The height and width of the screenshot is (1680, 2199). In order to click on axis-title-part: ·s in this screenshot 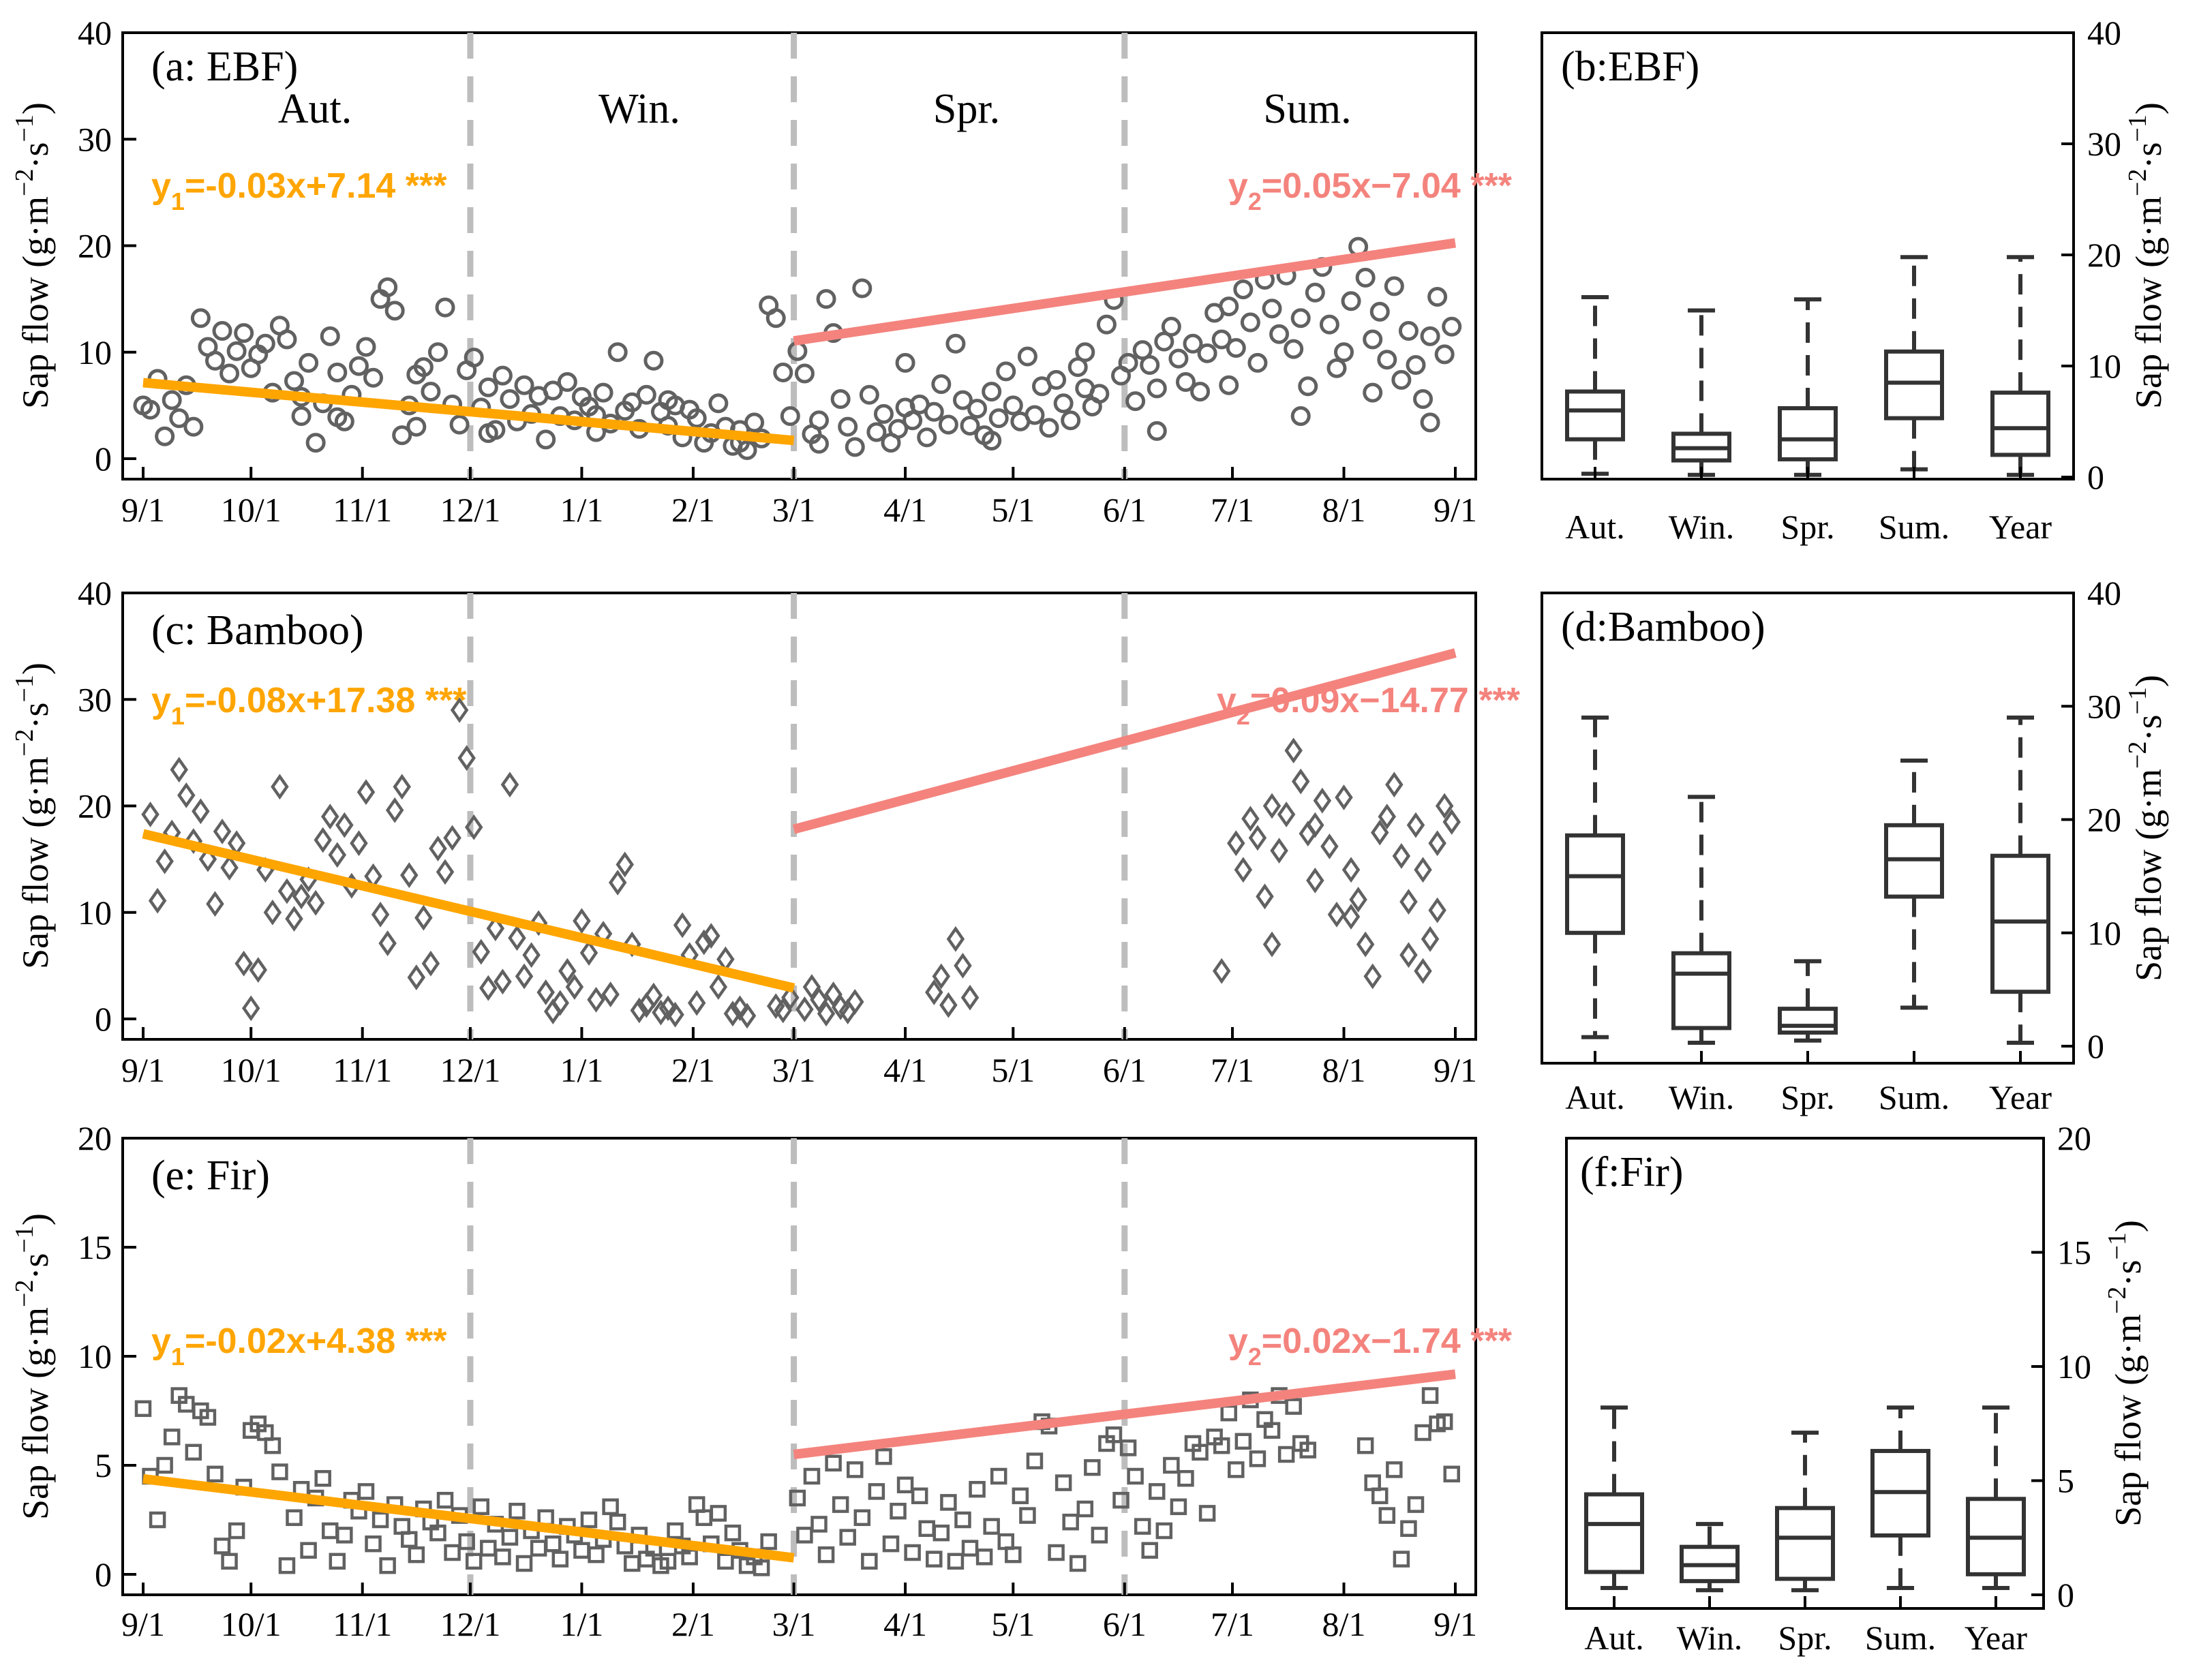, I will do `click(35, 155)`.